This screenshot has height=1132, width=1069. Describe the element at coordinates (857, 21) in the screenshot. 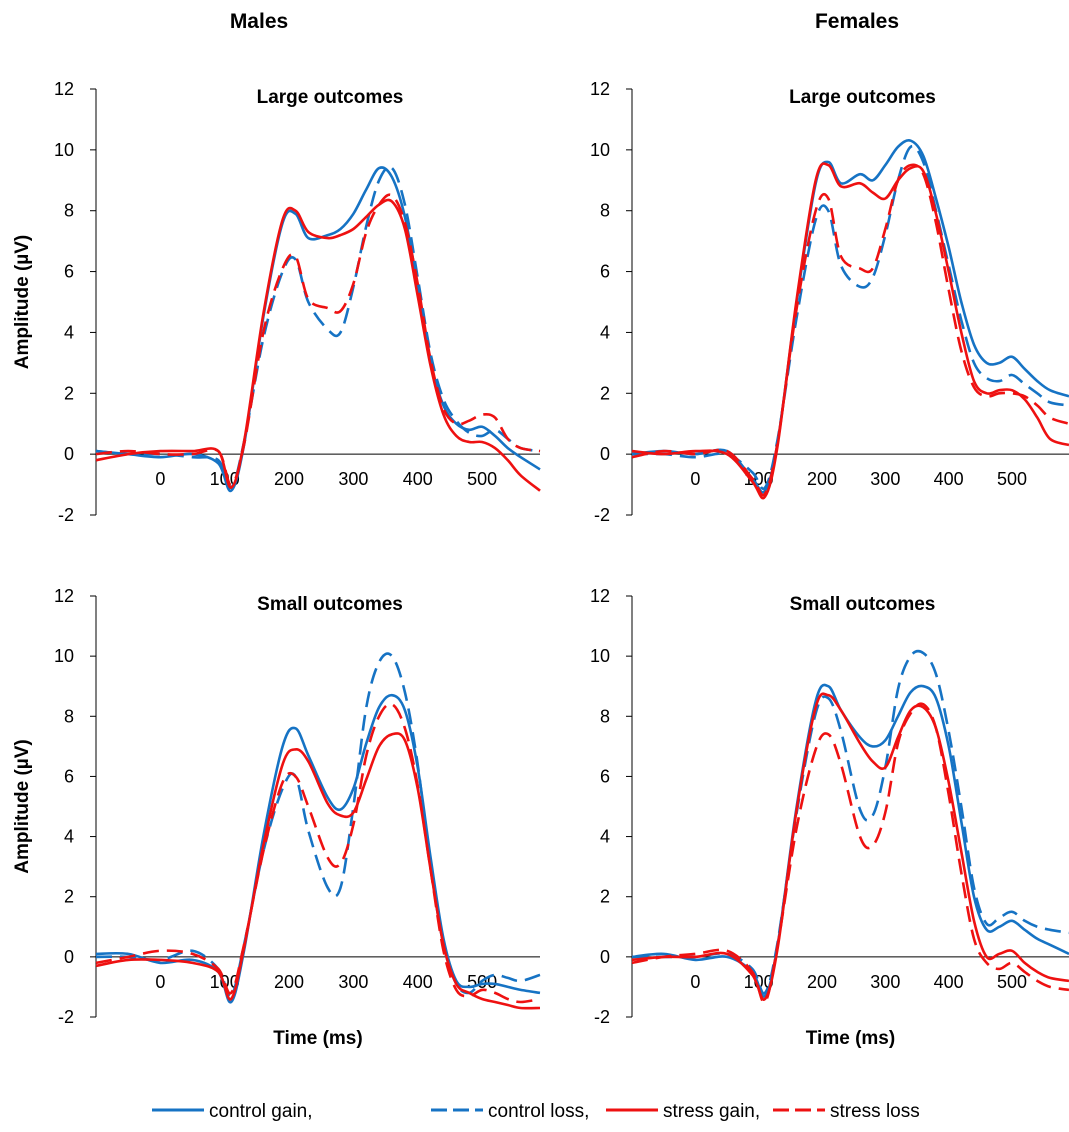

I see `column-title-females: Females` at that location.